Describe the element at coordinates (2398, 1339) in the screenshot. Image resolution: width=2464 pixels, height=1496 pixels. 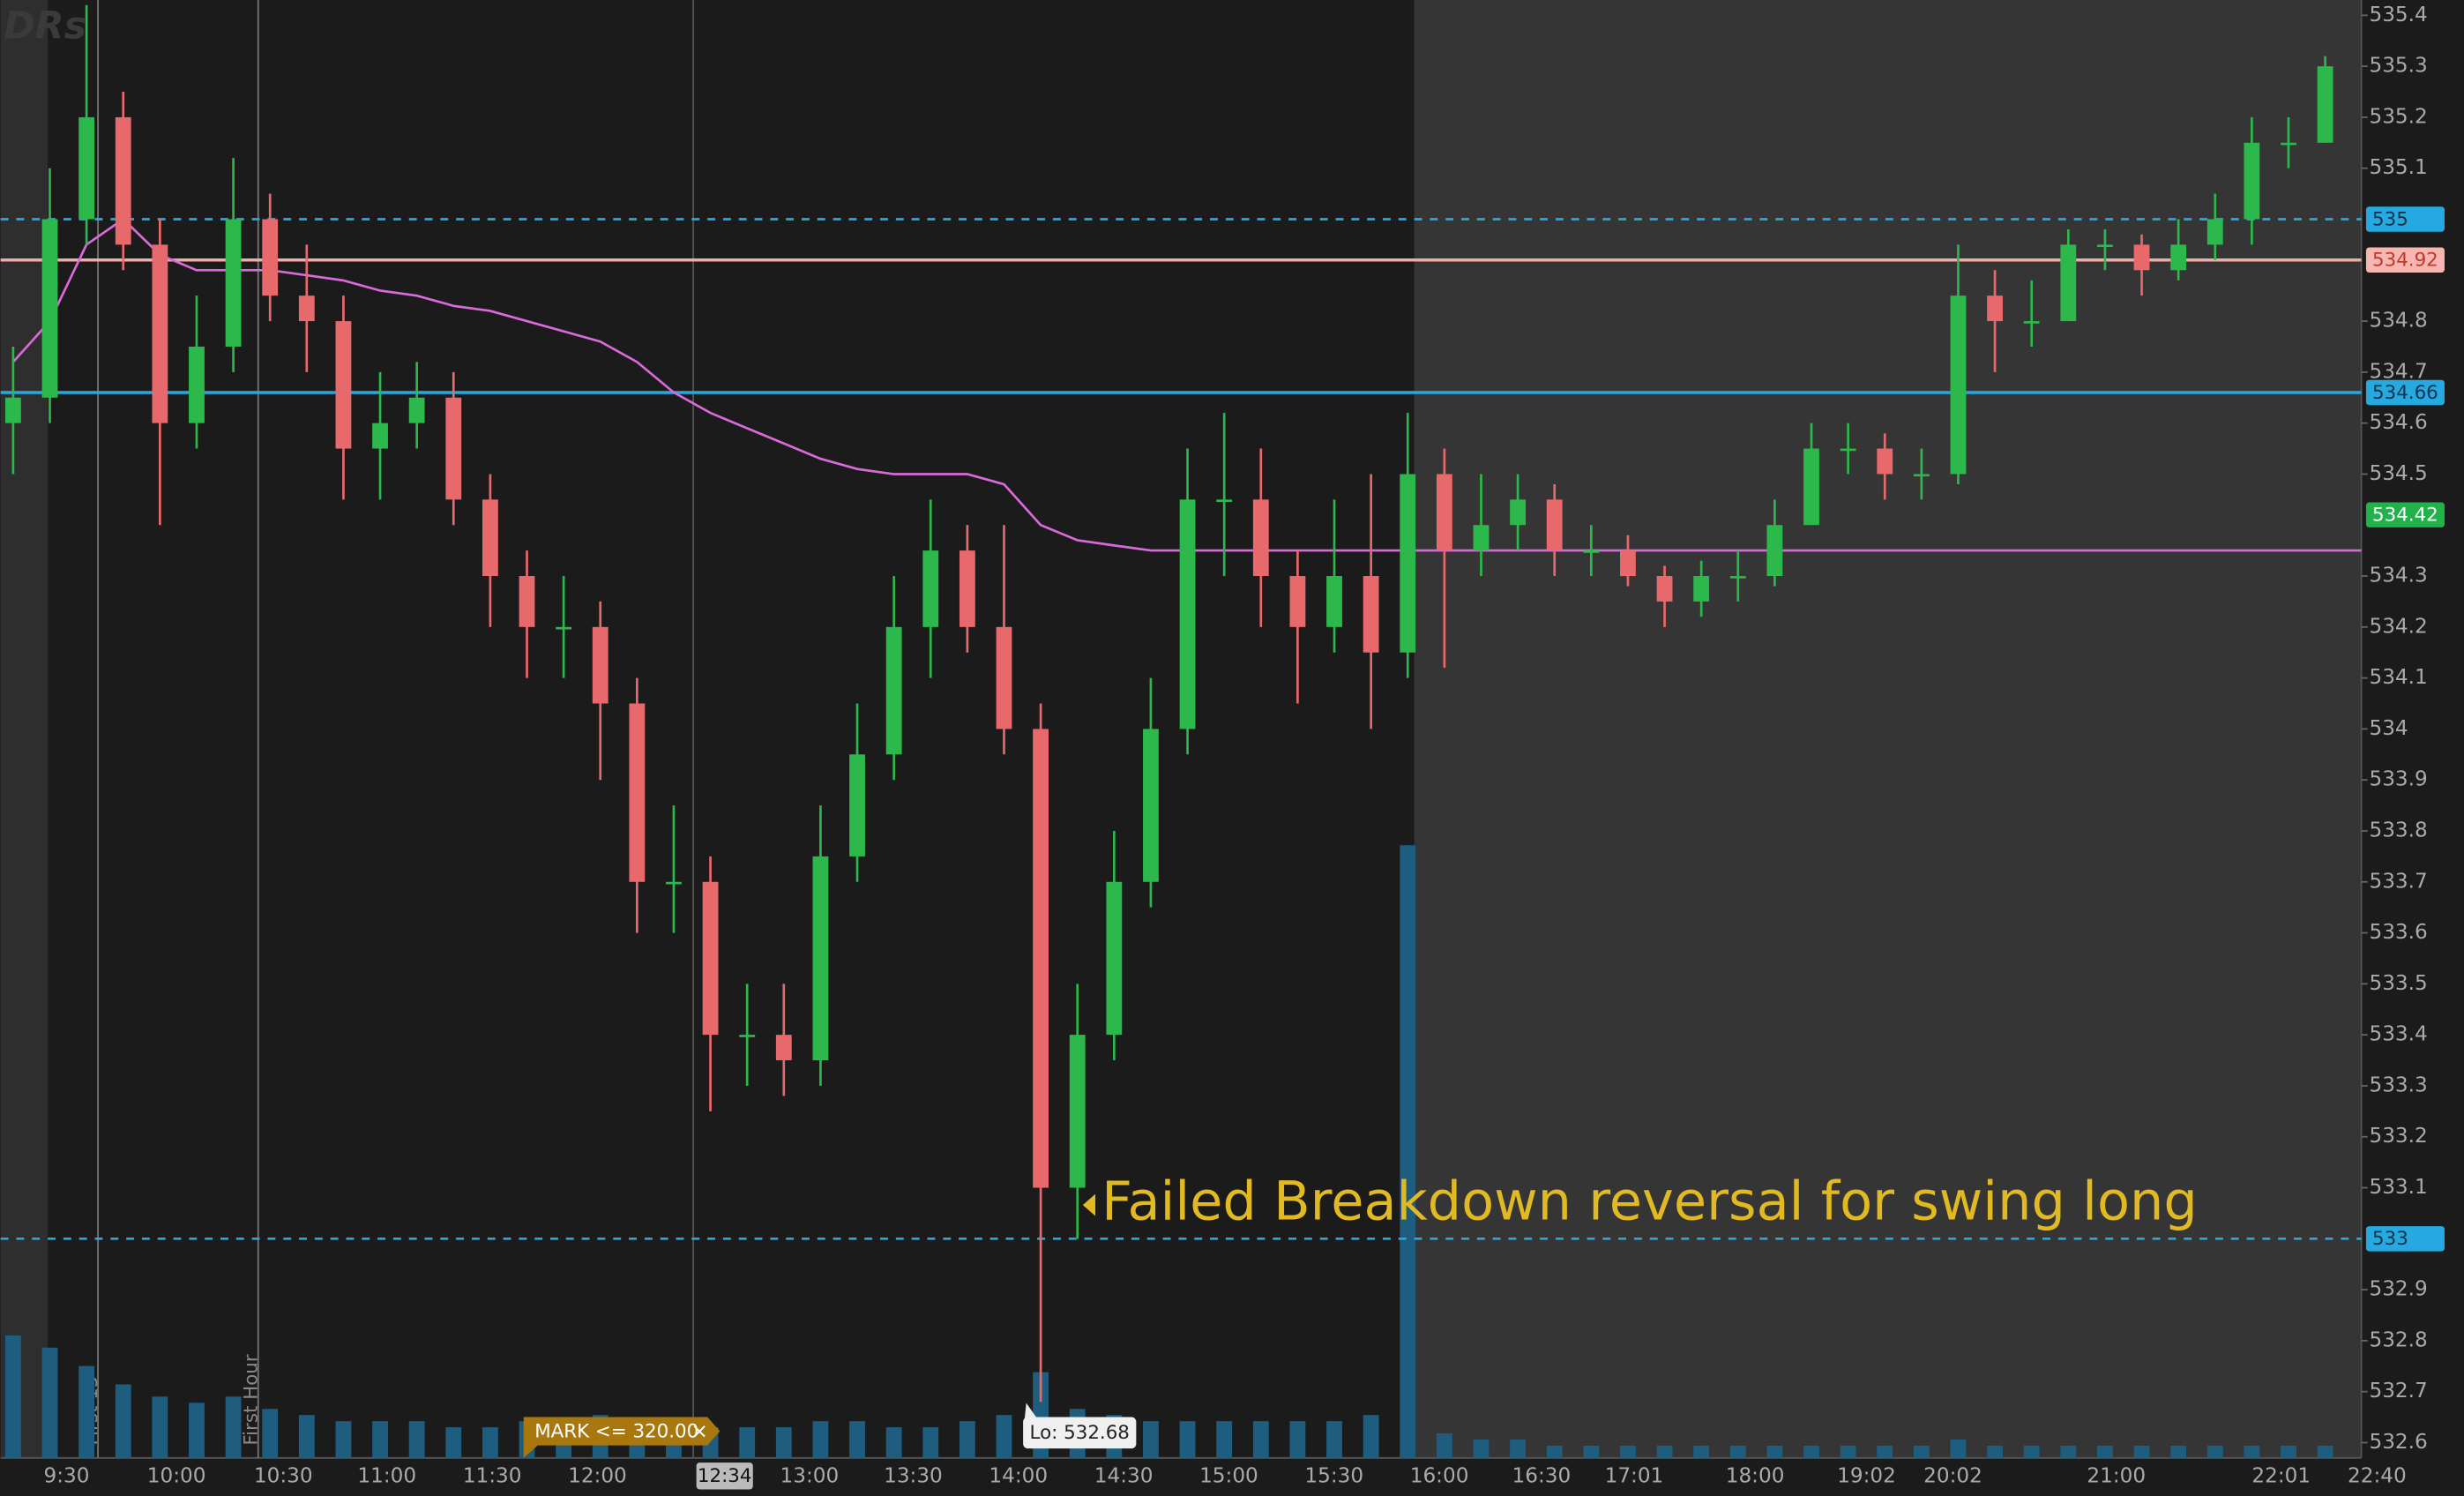
I see `y-tick-label: 532.8` at that location.